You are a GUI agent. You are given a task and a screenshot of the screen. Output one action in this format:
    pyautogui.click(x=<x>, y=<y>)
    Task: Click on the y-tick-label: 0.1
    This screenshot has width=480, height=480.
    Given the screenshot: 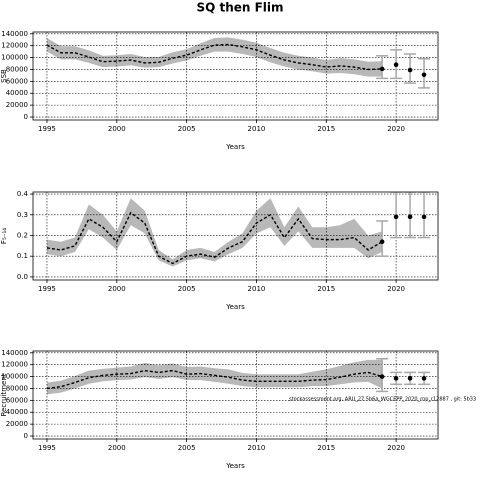 What is the action you would take?
    pyautogui.click(x=22, y=256)
    